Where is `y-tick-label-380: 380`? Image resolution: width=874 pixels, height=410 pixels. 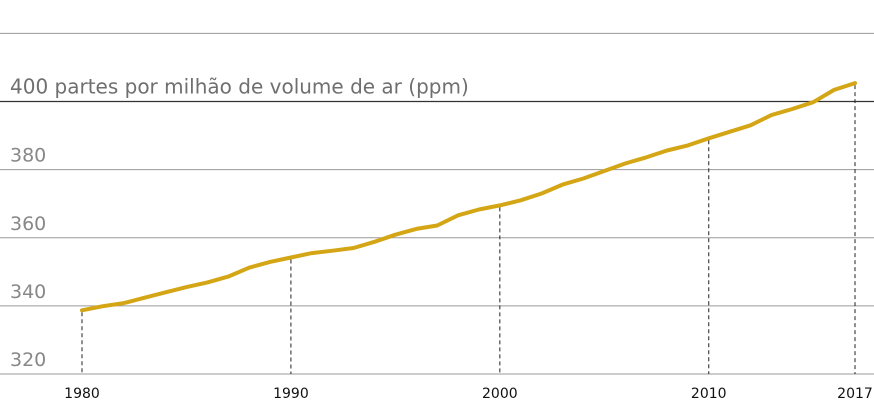 y-tick-label-380: 380 is located at coordinates (28, 156).